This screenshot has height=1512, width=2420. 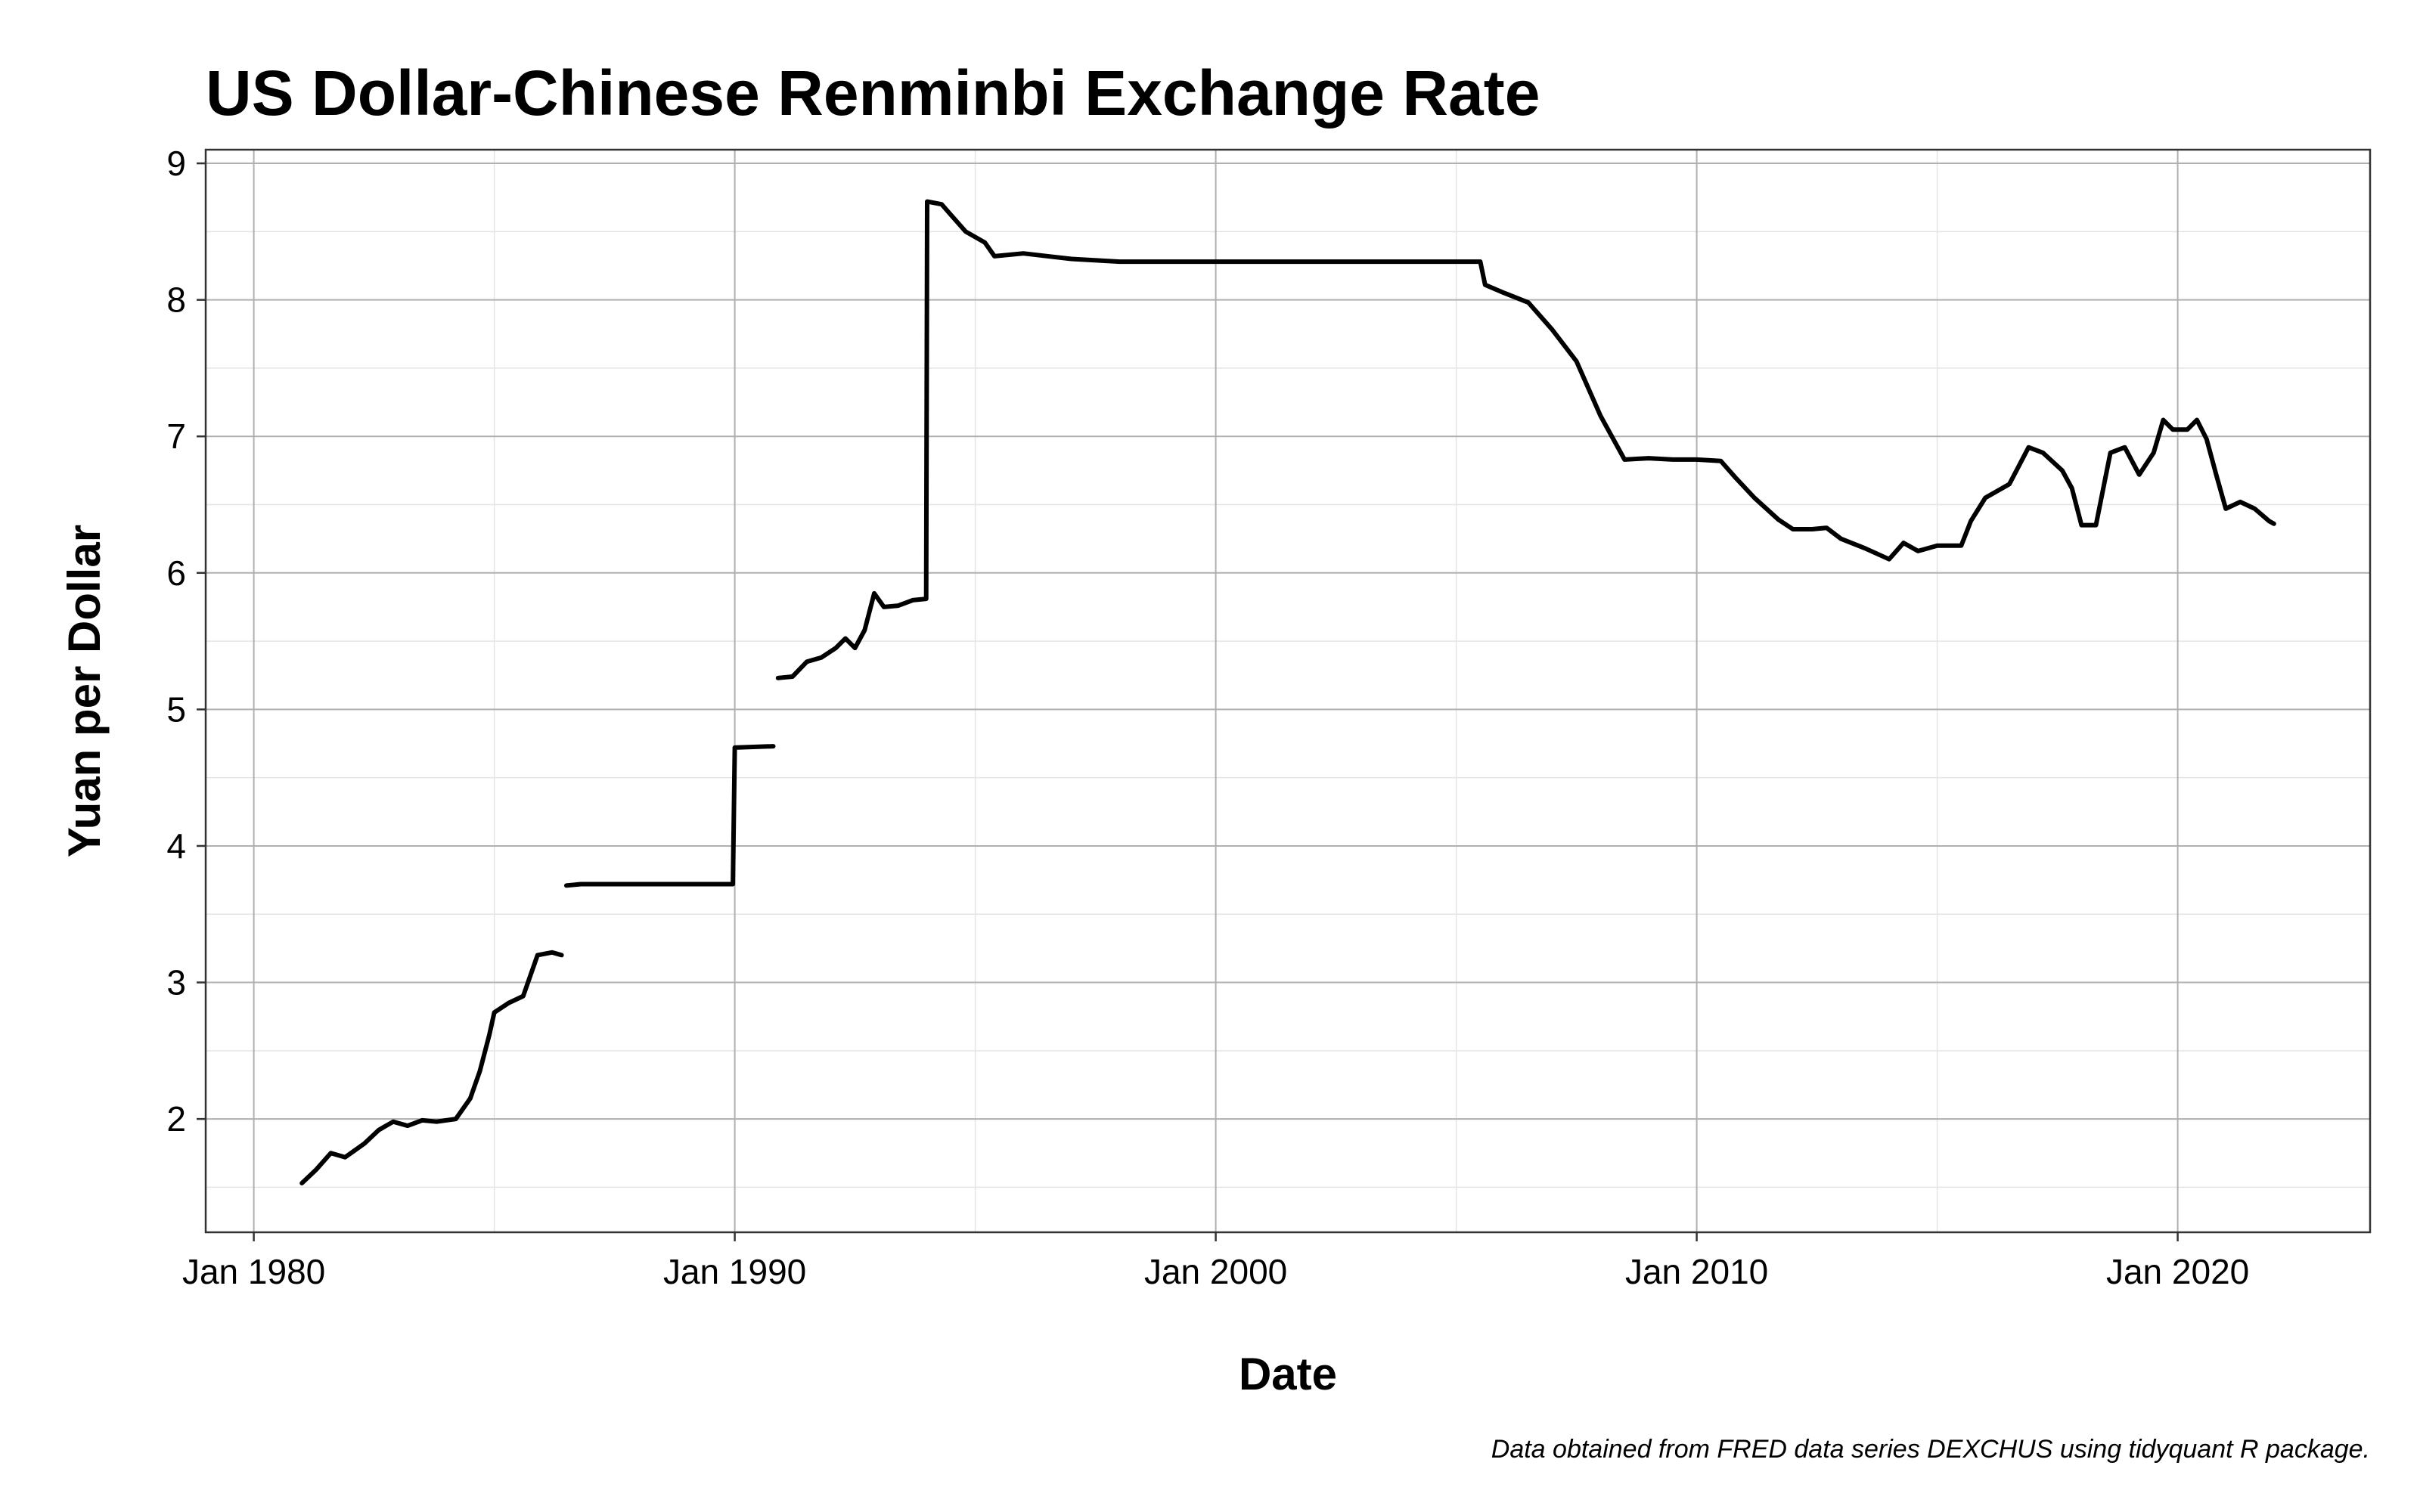 I want to click on chart-title: US Dollar-Chinese Renminbi Exchange Rate, so click(x=873, y=93).